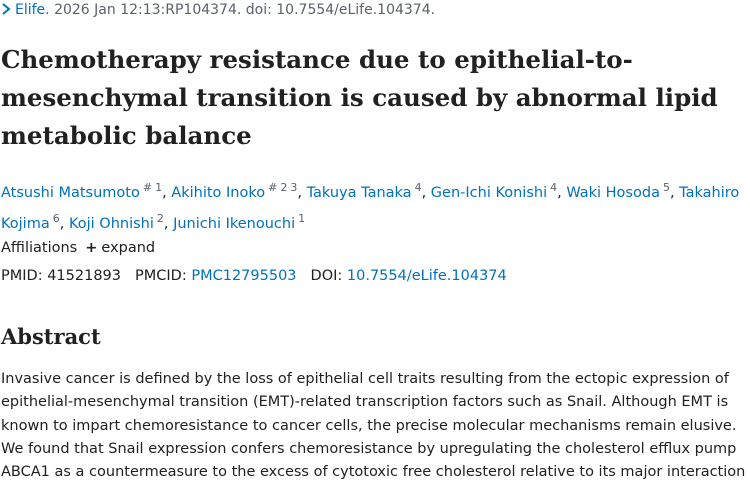 This screenshot has width=750, height=500. I want to click on plus-icon: +, so click(91, 248).